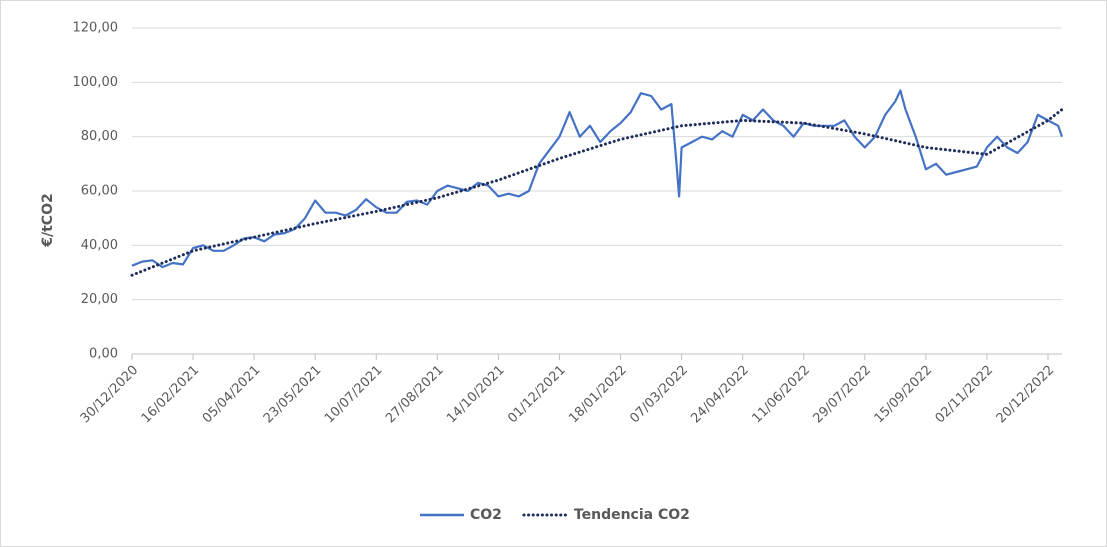 The image size is (1107, 547). I want to click on y-axis-label: €/tCO2, so click(48, 220).